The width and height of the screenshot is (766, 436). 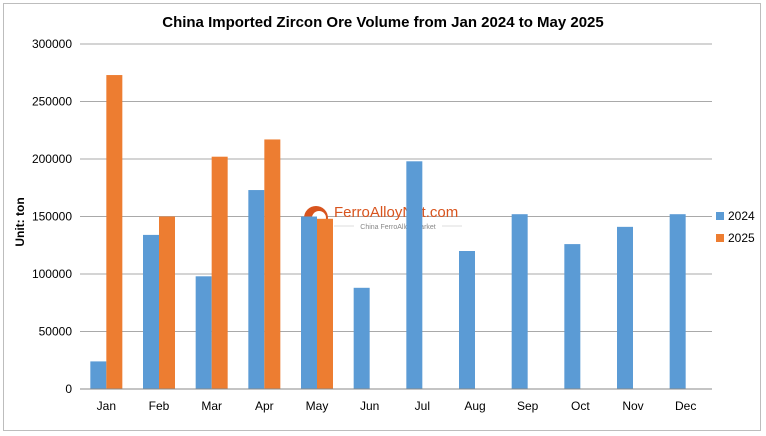 What do you see at coordinates (414, 275) in the screenshot?
I see `bar-2024-Jul` at bounding box center [414, 275].